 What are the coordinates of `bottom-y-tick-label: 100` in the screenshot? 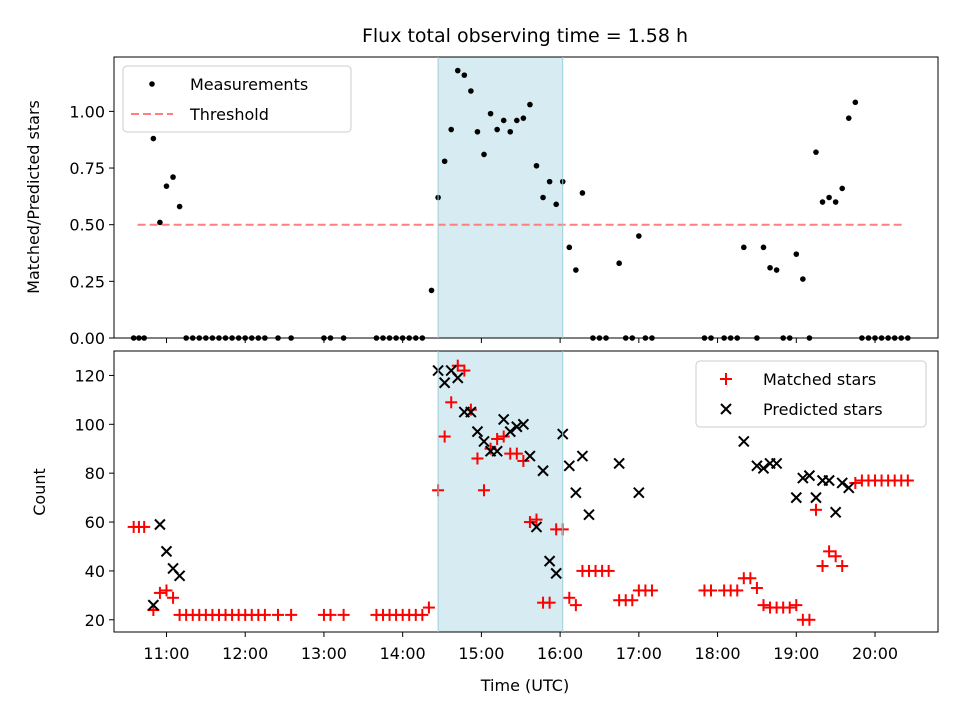 It's located at (89, 424).